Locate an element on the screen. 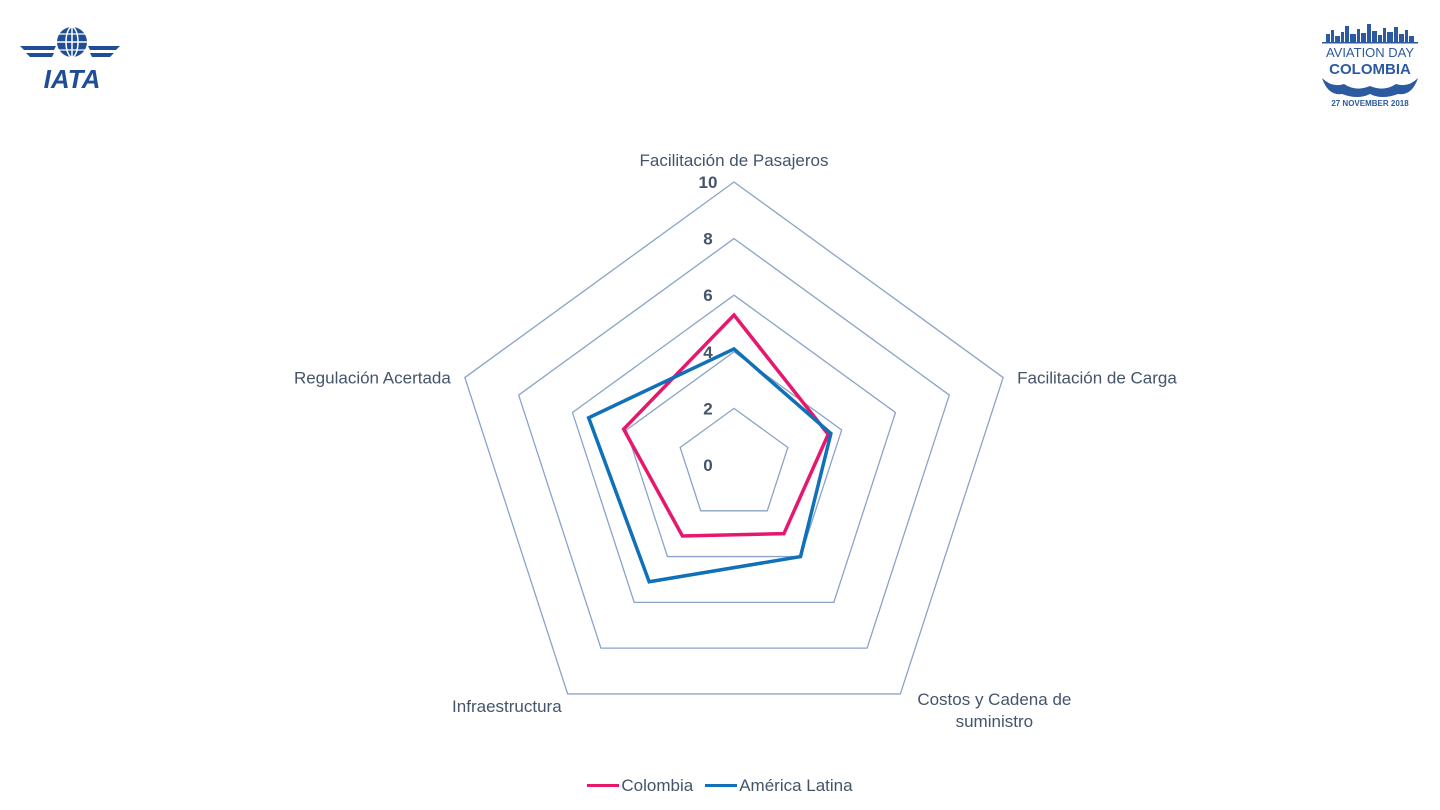 Image resolution: width=1440 pixels, height=810 pixels. tick-label-4: 4 is located at coordinates (708, 352).